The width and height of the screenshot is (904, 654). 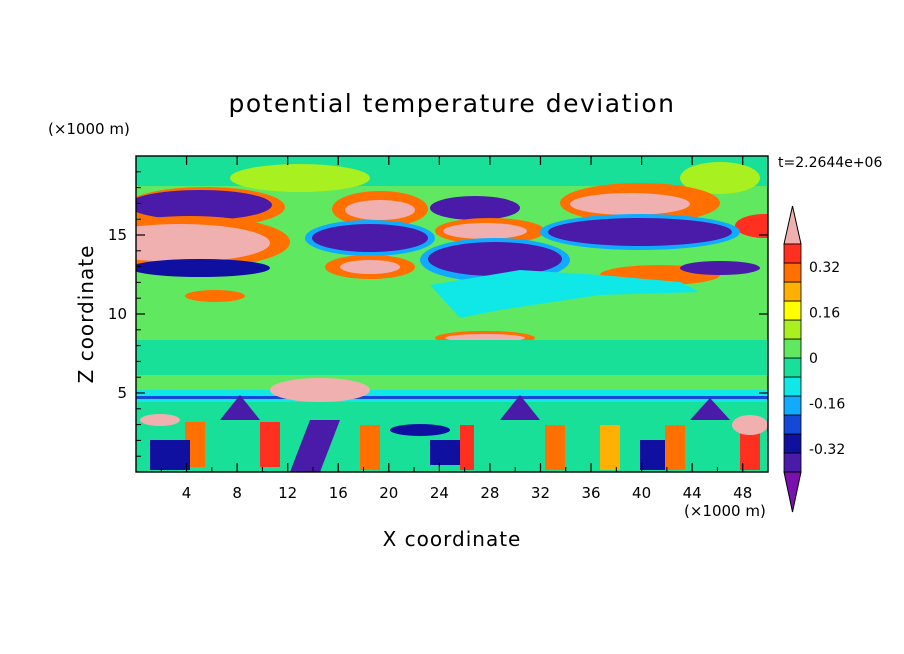 What do you see at coordinates (827, 450) in the screenshot?
I see `colorbar-label: -0.32` at bounding box center [827, 450].